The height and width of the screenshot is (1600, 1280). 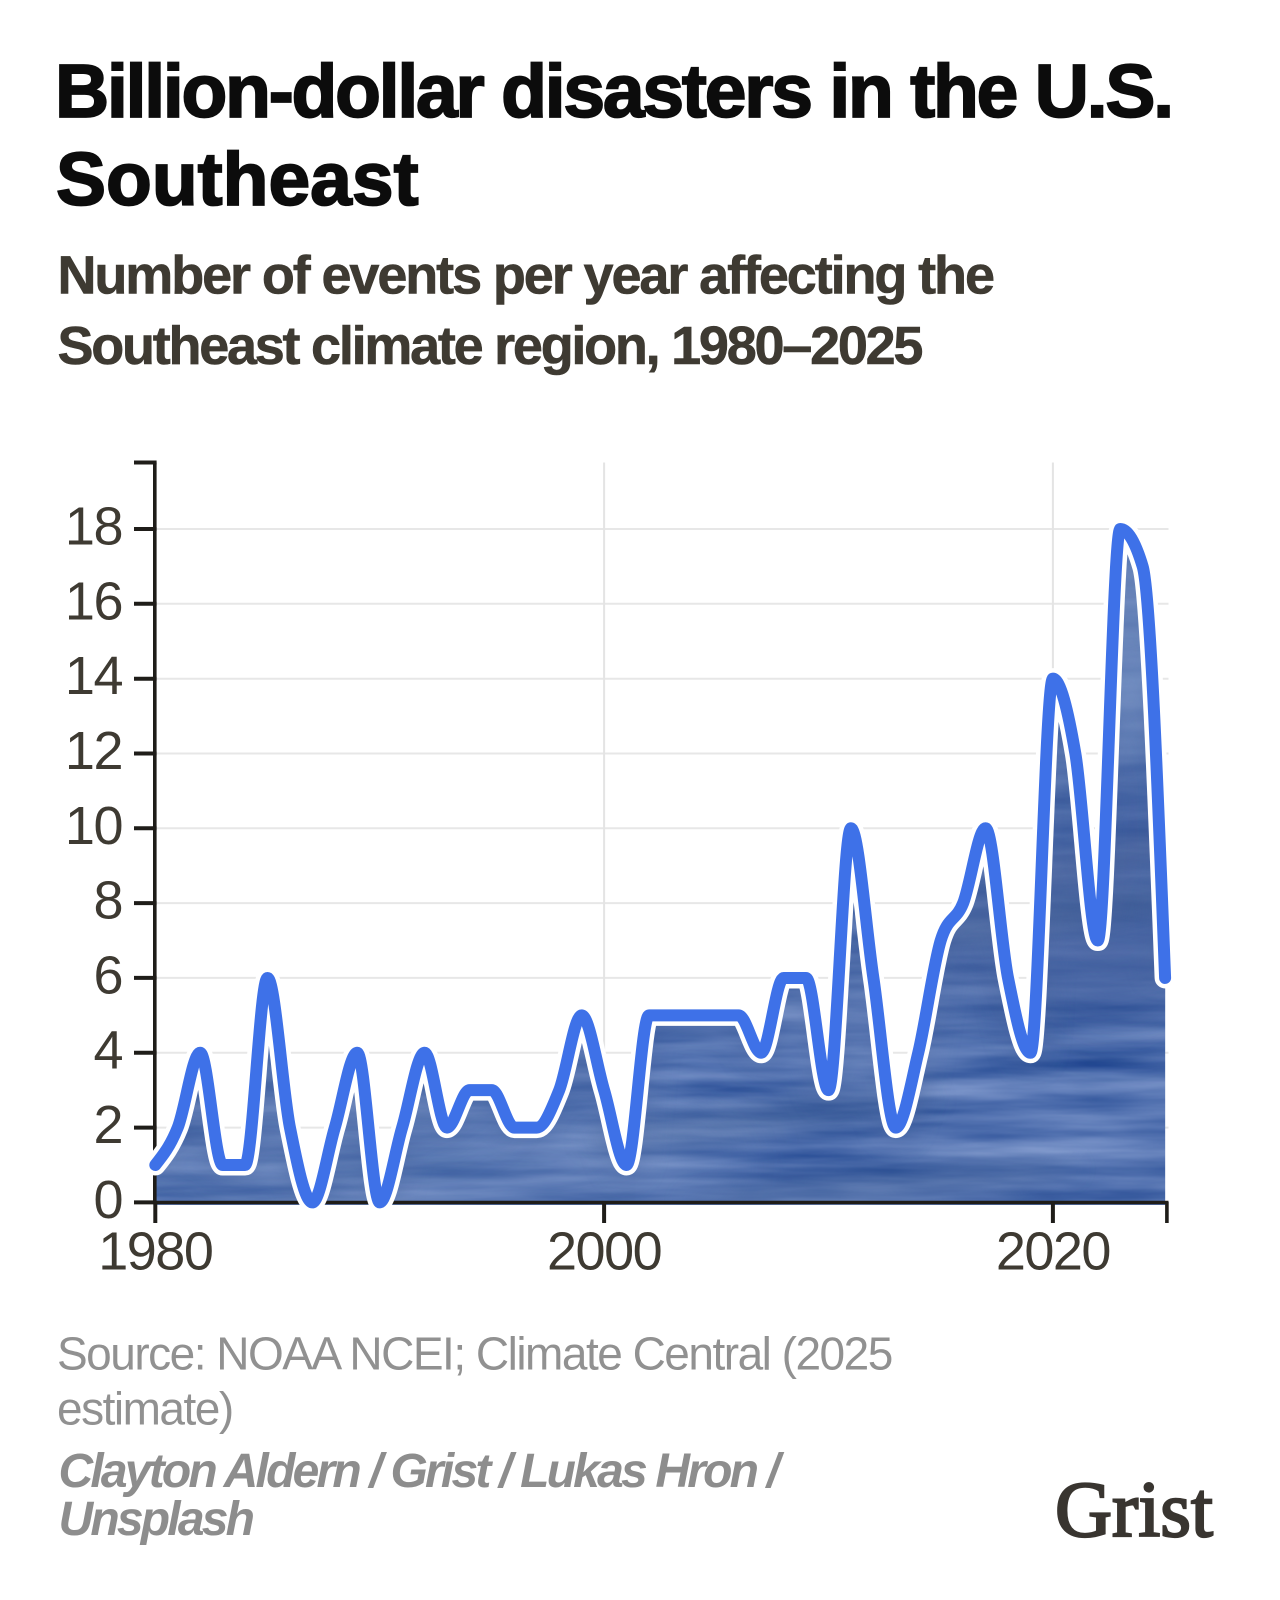 I want to click on svg-text: 0, so click(x=107, y=1200).